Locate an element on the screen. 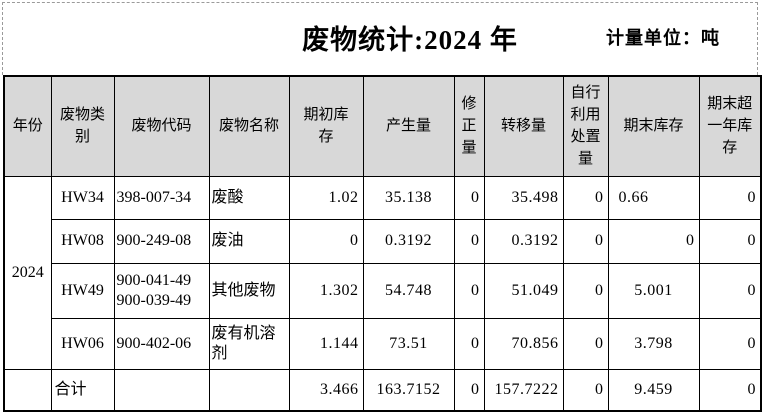  cell-category: HW49 is located at coordinates (82, 290).